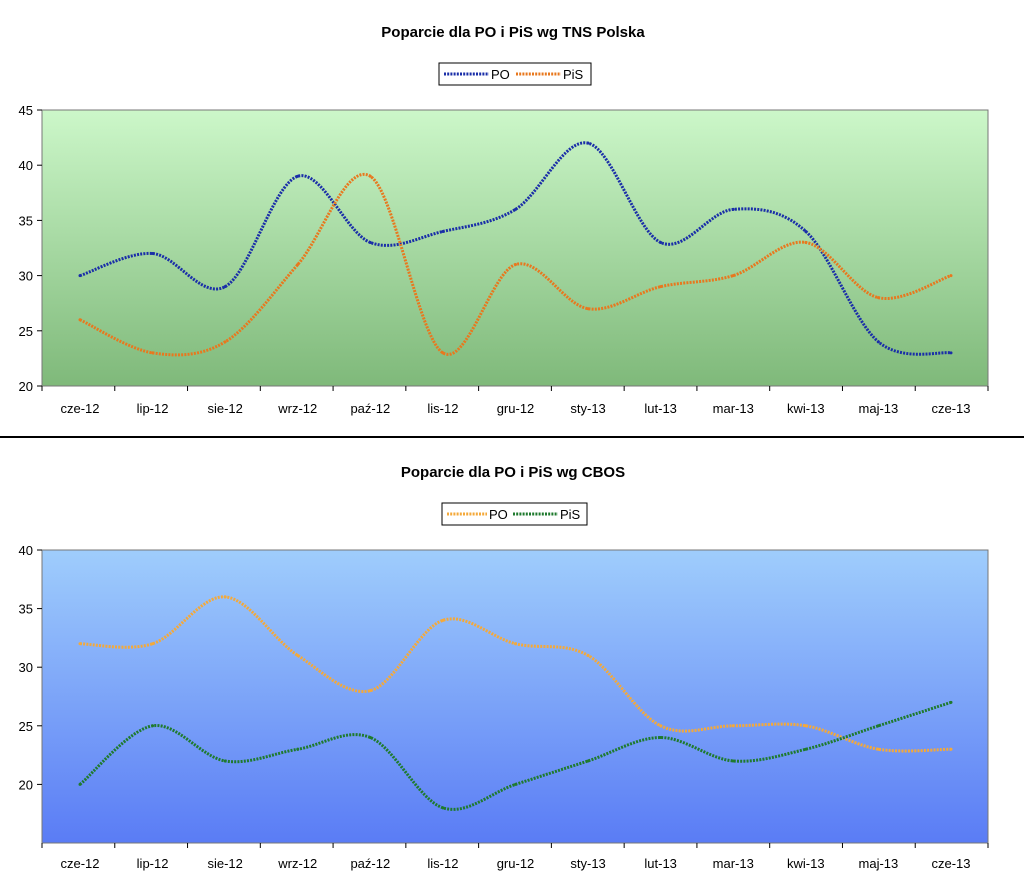  I want to click on chart-1-xtick-label: wrz-12, so click(297, 863).